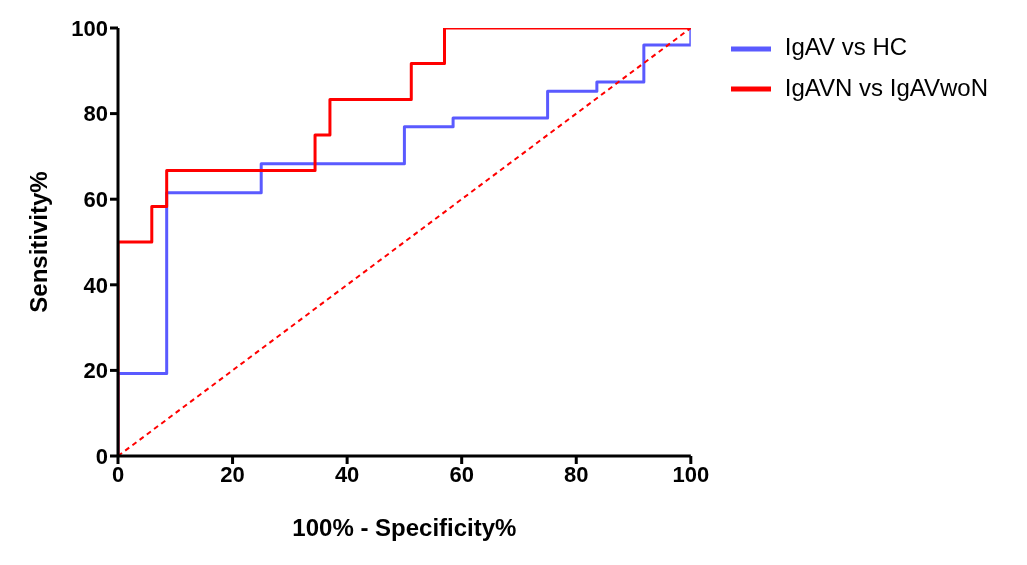 Image resolution: width=1027 pixels, height=565 pixels. What do you see at coordinates (347, 474) in the screenshot?
I see `x-tick-label: 40` at bounding box center [347, 474].